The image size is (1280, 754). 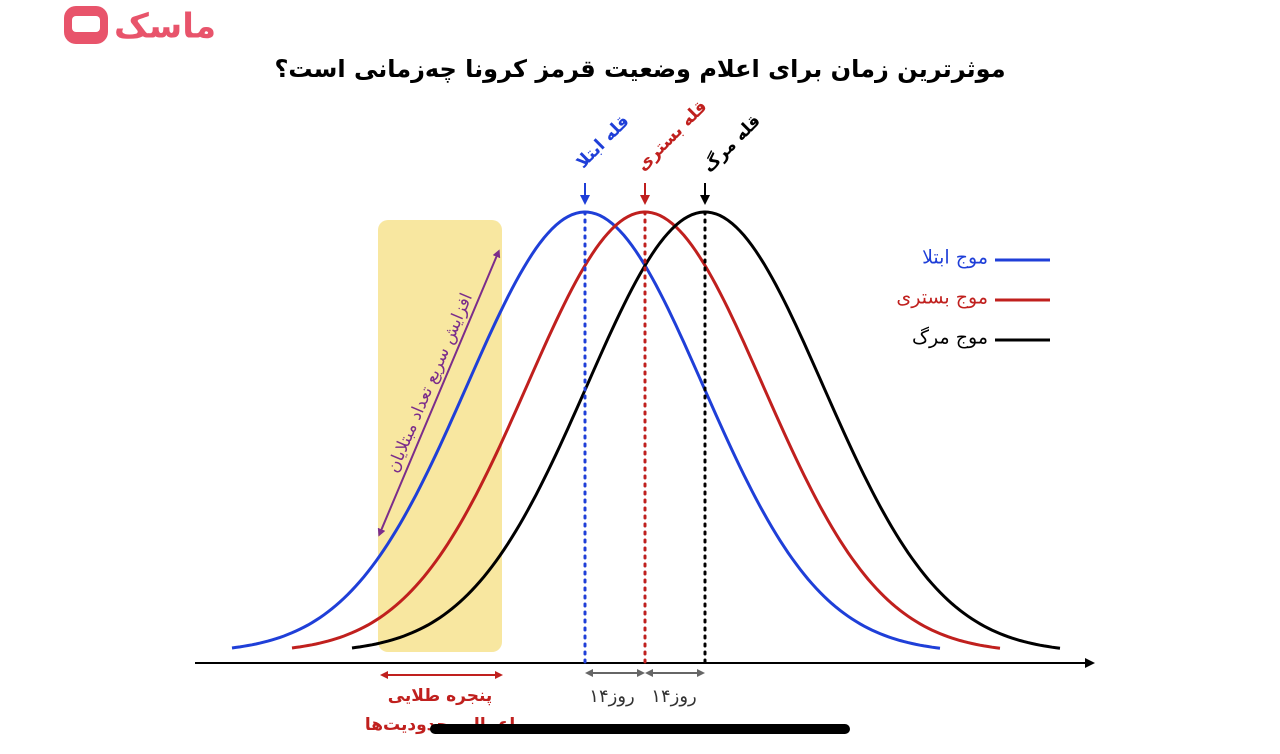 I want to click on logo: ماسک, so click(x=140, y=26).